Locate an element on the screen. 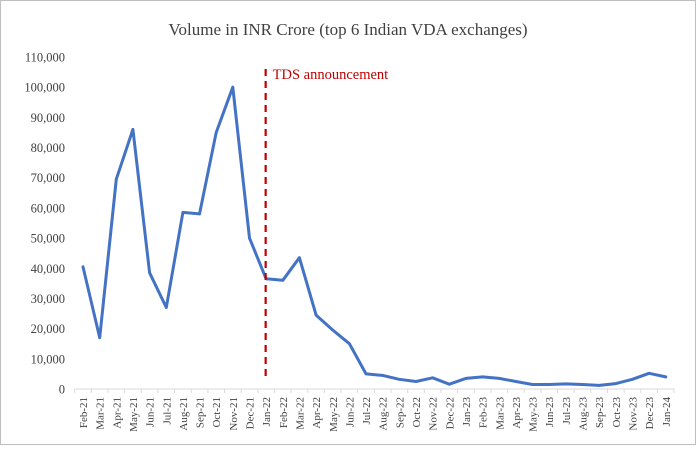 This screenshot has height=449, width=696. x-tick-label: Dec-23 is located at coordinates (650, 413).